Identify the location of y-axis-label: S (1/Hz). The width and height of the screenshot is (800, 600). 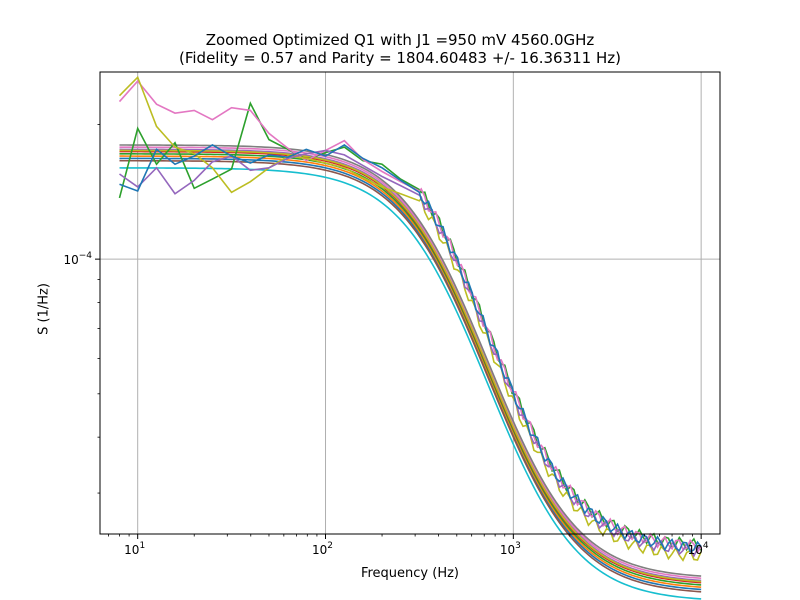
(44, 309).